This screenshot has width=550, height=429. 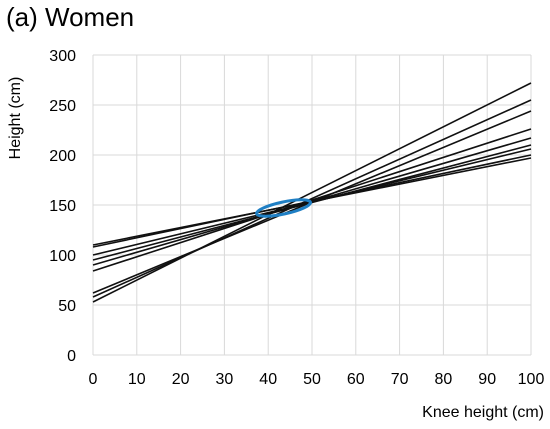 What do you see at coordinates (71, 356) in the screenshot?
I see `y-tick-label: 0` at bounding box center [71, 356].